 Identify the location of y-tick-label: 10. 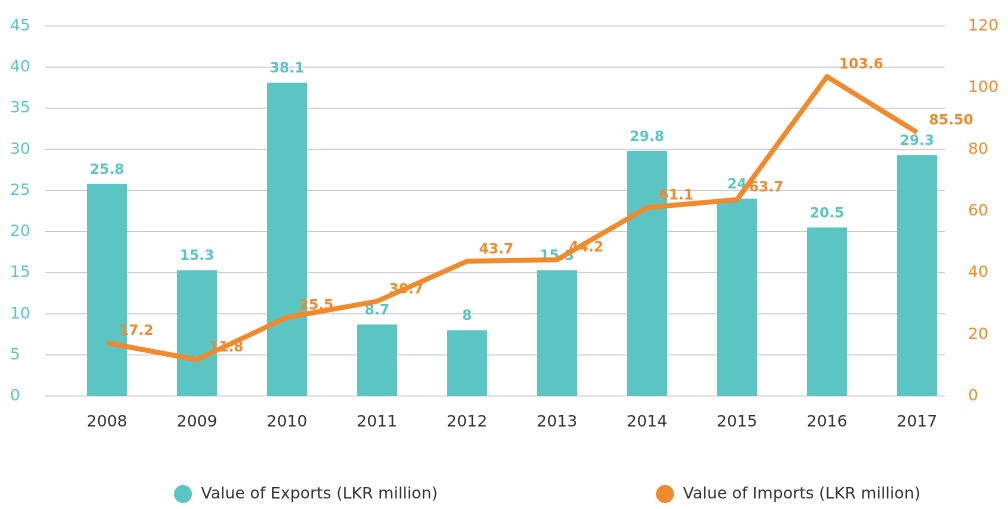
(20, 312).